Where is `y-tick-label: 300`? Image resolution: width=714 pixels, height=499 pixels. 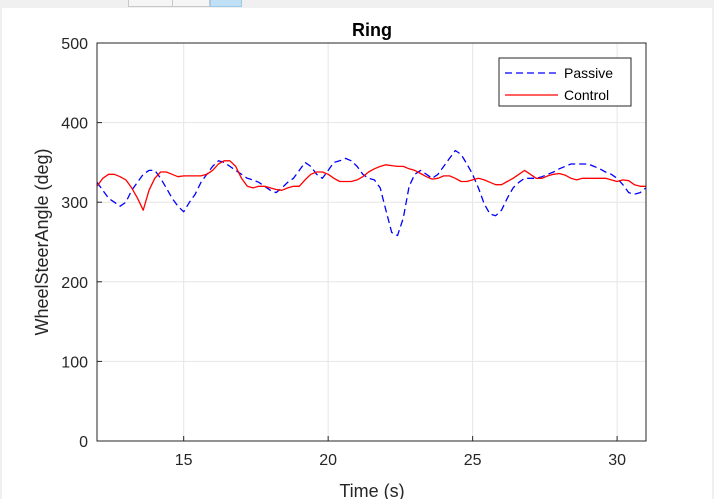 y-tick-label: 300 is located at coordinates (74, 203).